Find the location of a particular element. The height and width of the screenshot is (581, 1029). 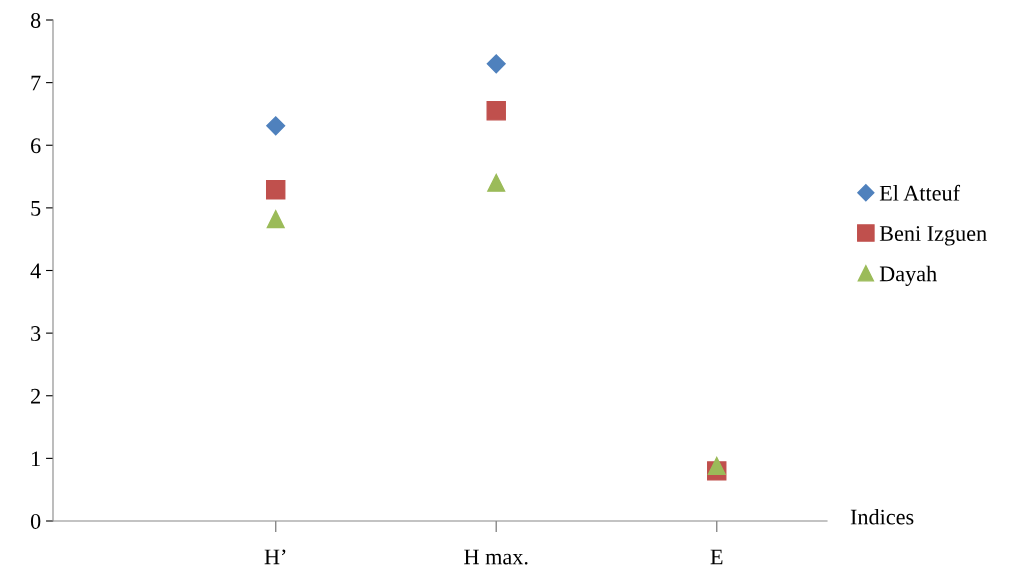

y-tick-label: 8 is located at coordinates (35, 20).